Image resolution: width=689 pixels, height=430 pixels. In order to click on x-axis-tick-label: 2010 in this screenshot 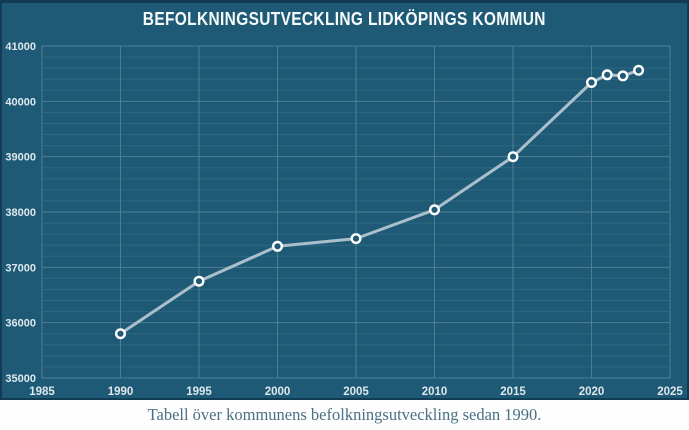, I will do `click(435, 392)`.